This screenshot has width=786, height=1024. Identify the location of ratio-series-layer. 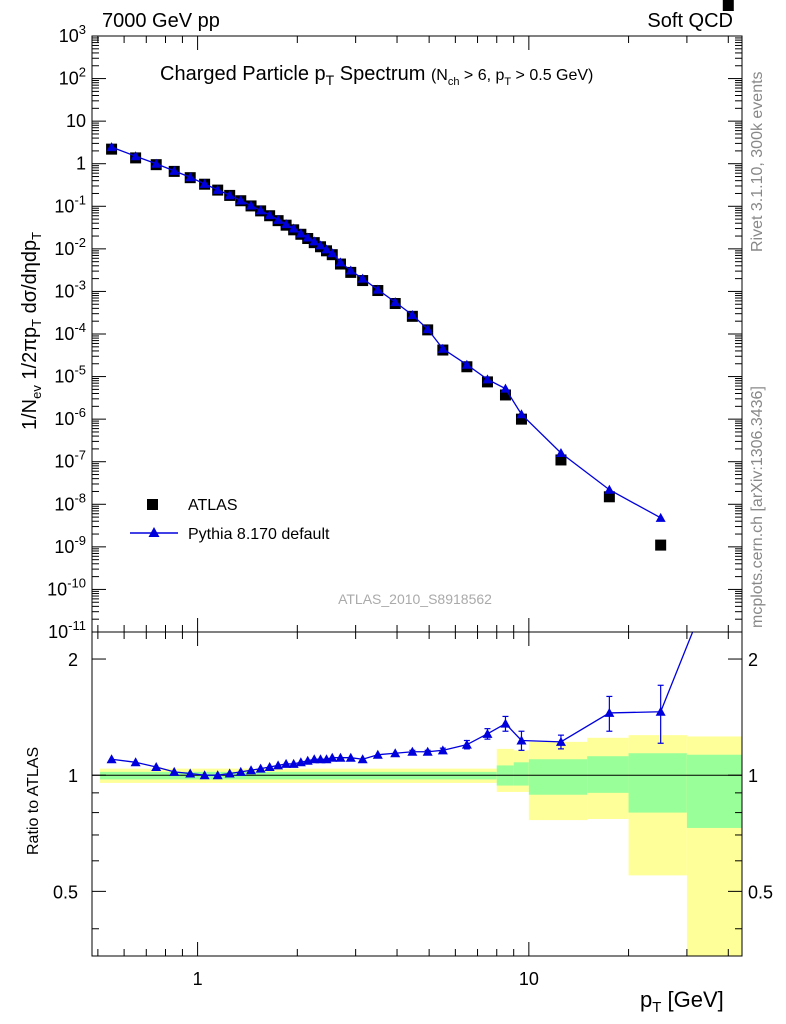
(400, 706).